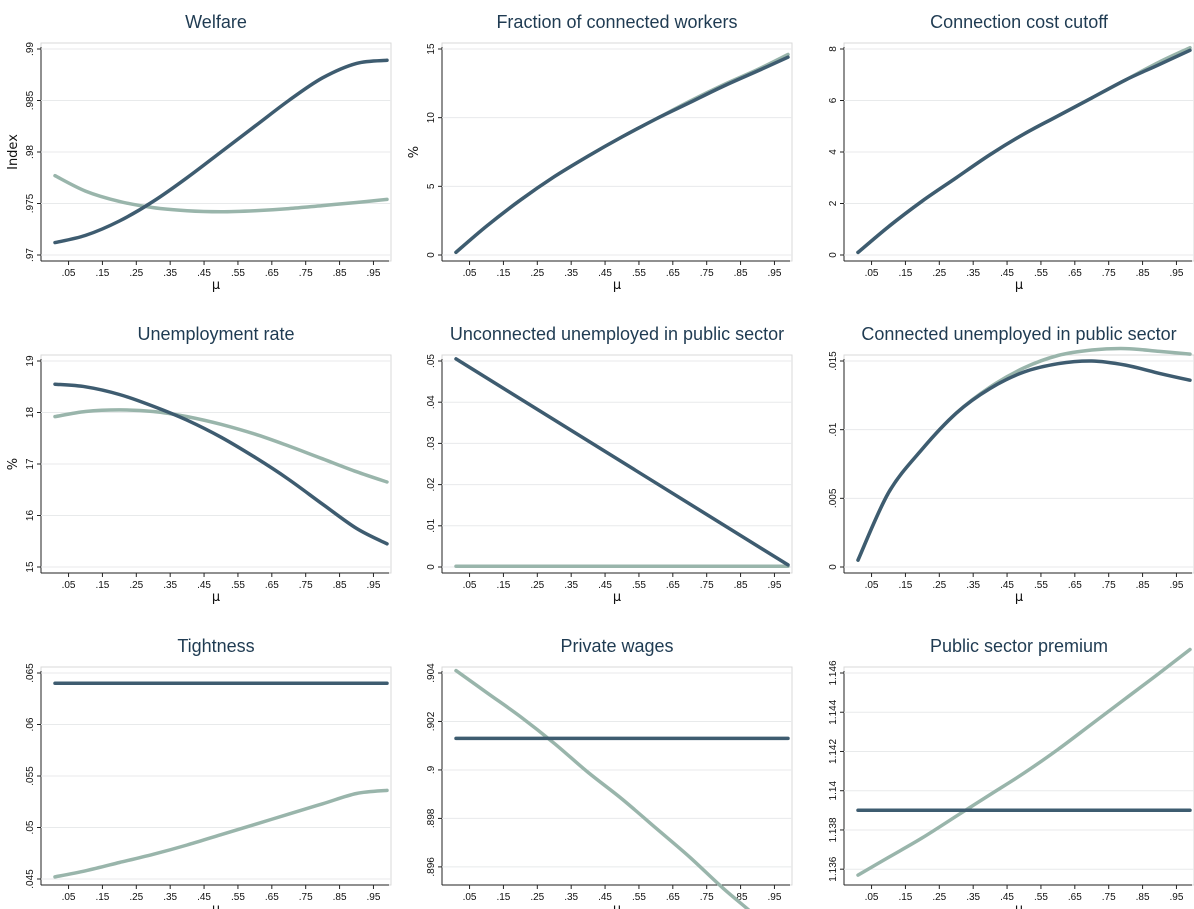  I want to click on y-tick-label: .01, so click(833, 429).